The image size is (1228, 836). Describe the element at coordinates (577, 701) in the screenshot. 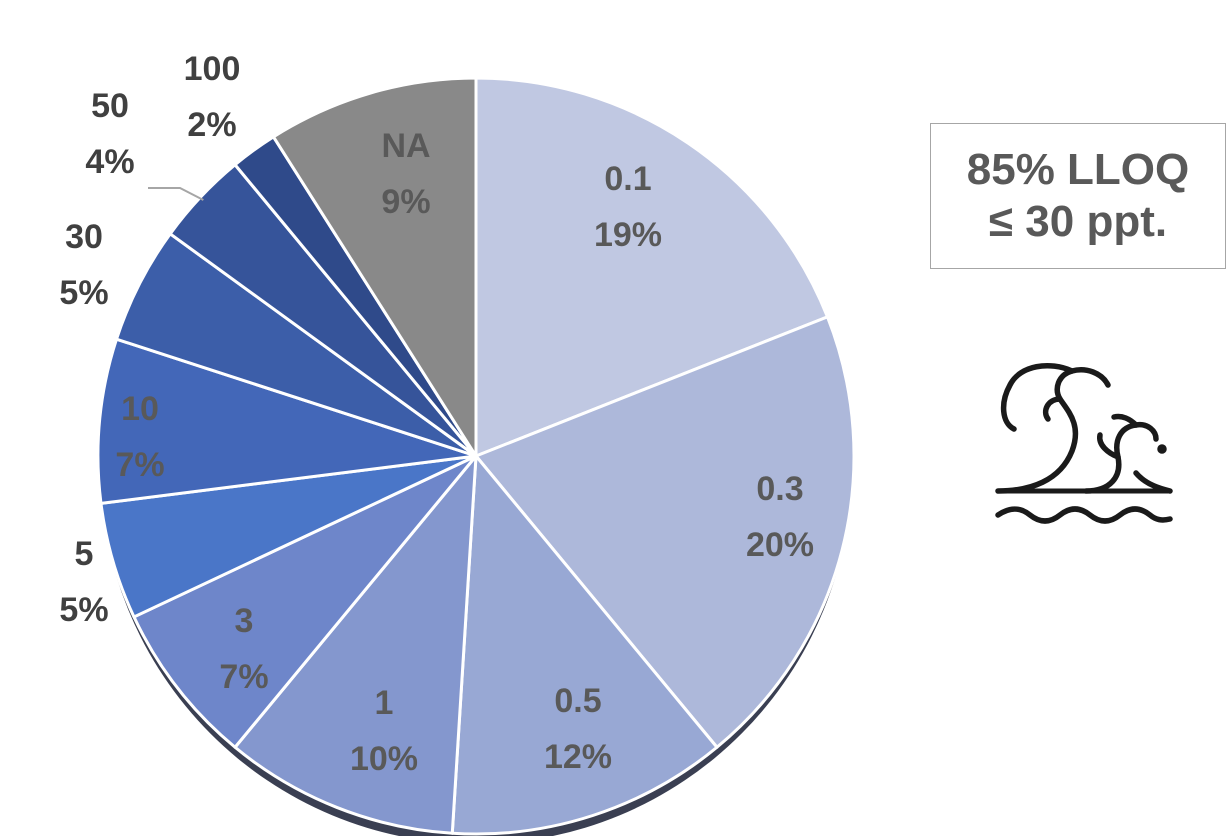

I see `slice-label-0-5: 0.5` at that location.